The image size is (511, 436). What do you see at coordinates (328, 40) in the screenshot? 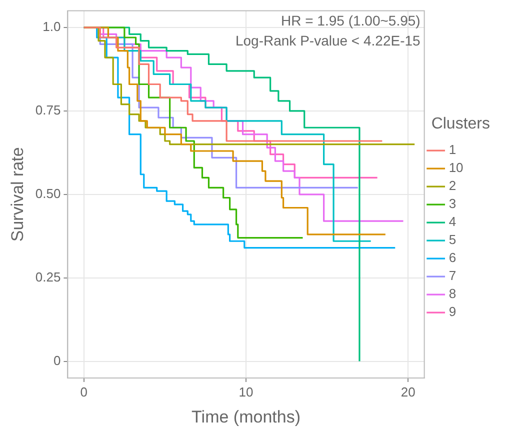
I see `annotation: Log-Rank P-value < 4.22E-15` at bounding box center [328, 40].